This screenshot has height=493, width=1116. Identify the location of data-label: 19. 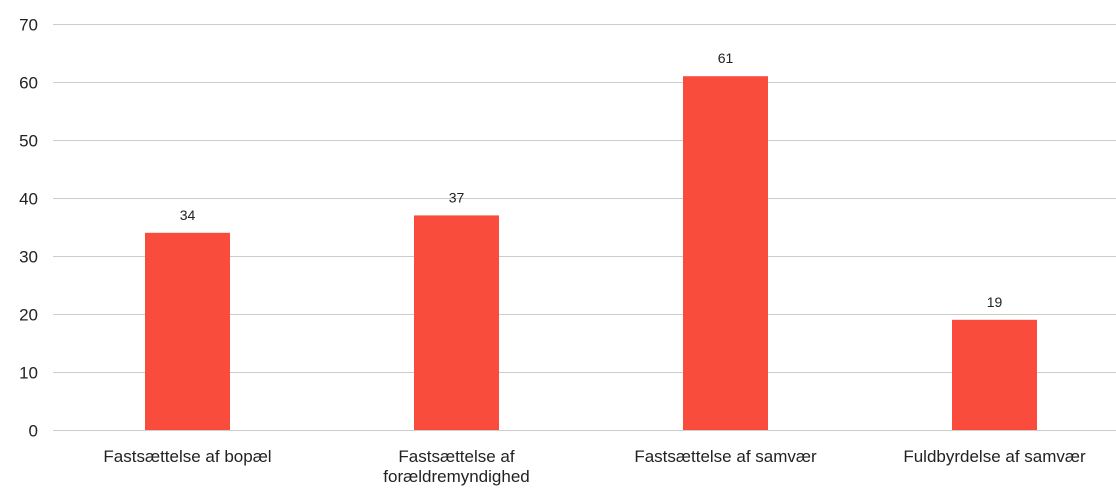
(995, 302).